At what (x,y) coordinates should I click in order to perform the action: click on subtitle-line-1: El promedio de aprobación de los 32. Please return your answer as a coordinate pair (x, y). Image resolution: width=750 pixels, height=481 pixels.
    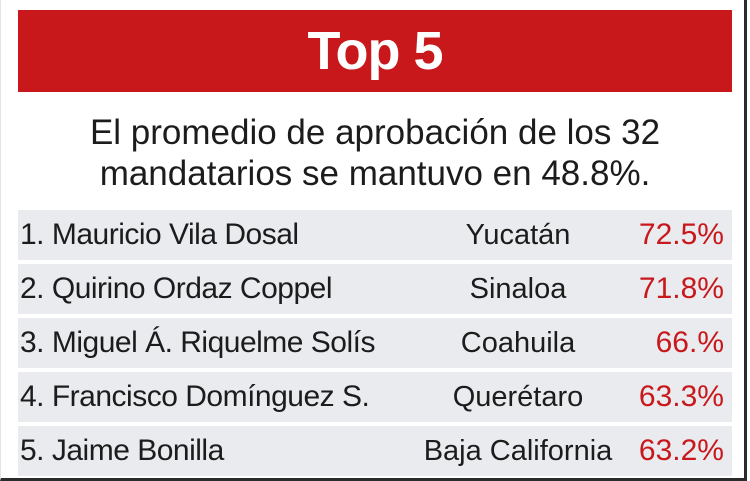
    Looking at the image, I should click on (375, 132).